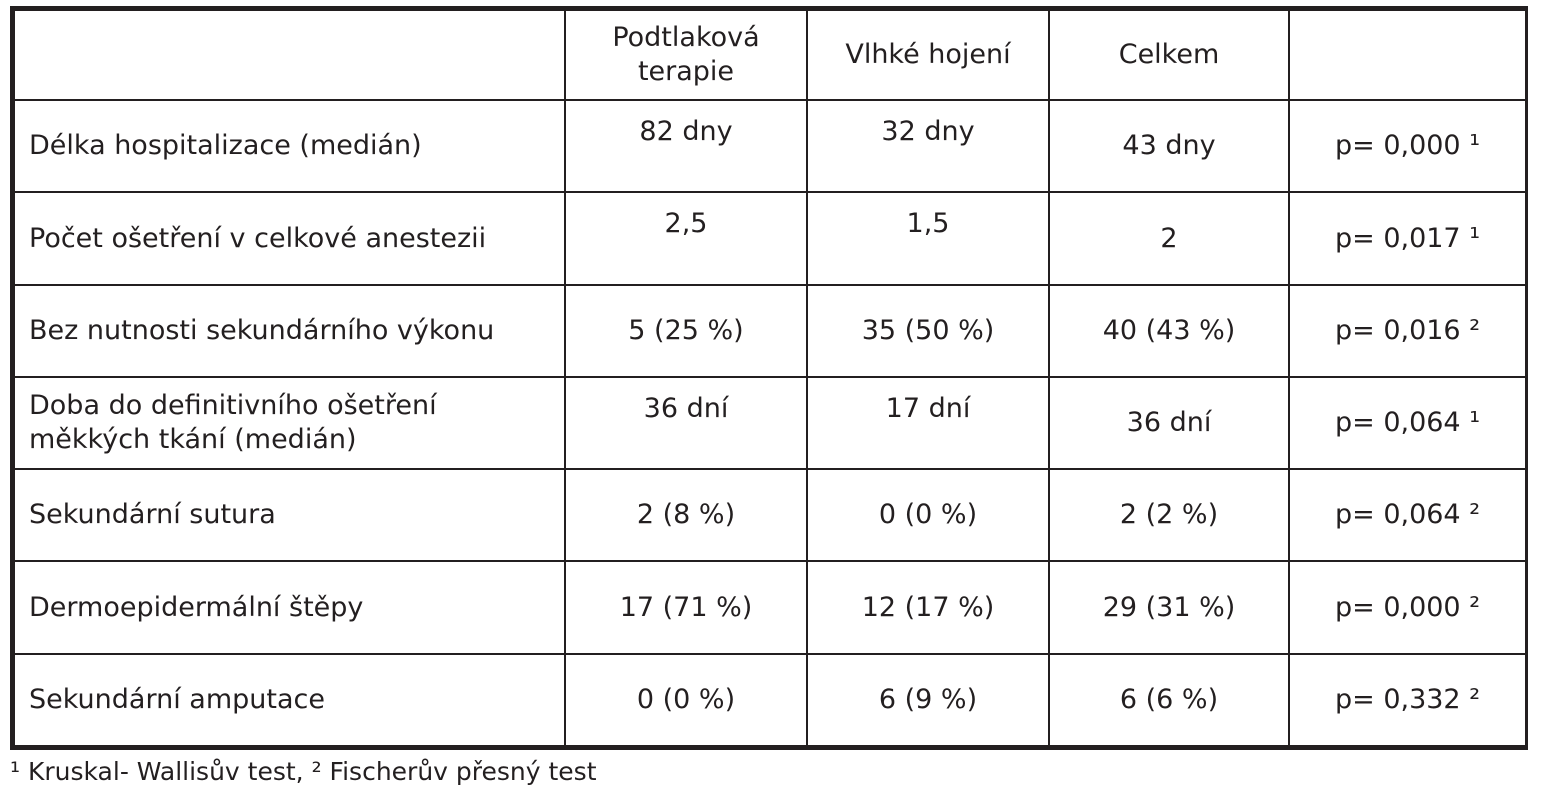 This screenshot has width=1548, height=800. I want to click on table-header-row: Podtlaková terapie Vlhké hojení Celkem, so click(770, 55).